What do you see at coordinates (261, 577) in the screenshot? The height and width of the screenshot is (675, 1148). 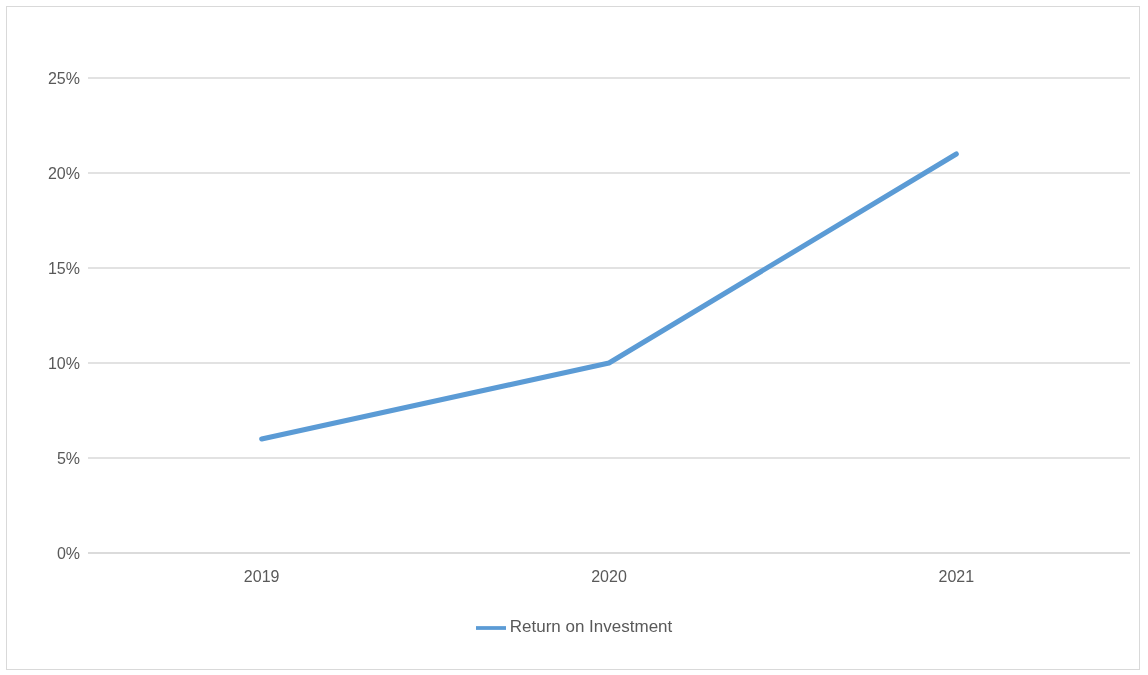 I see `x-tick-label: 2019` at bounding box center [261, 577].